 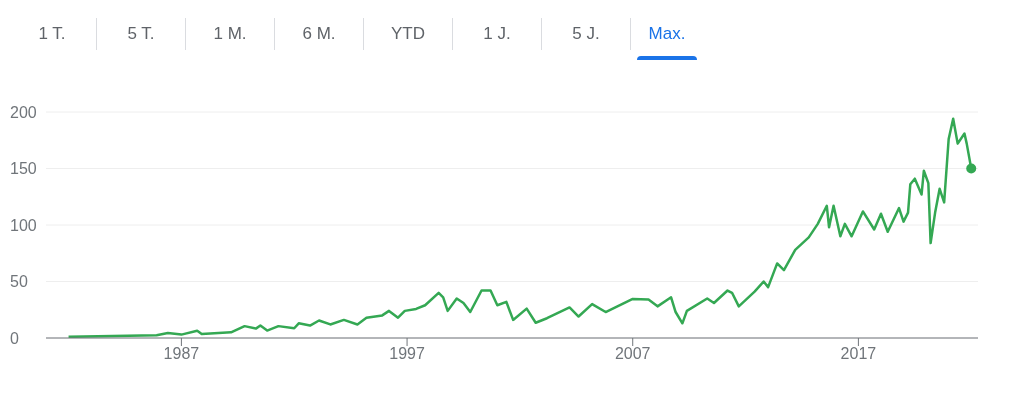 I want to click on x-tick-label: 2017, so click(x=858, y=354).